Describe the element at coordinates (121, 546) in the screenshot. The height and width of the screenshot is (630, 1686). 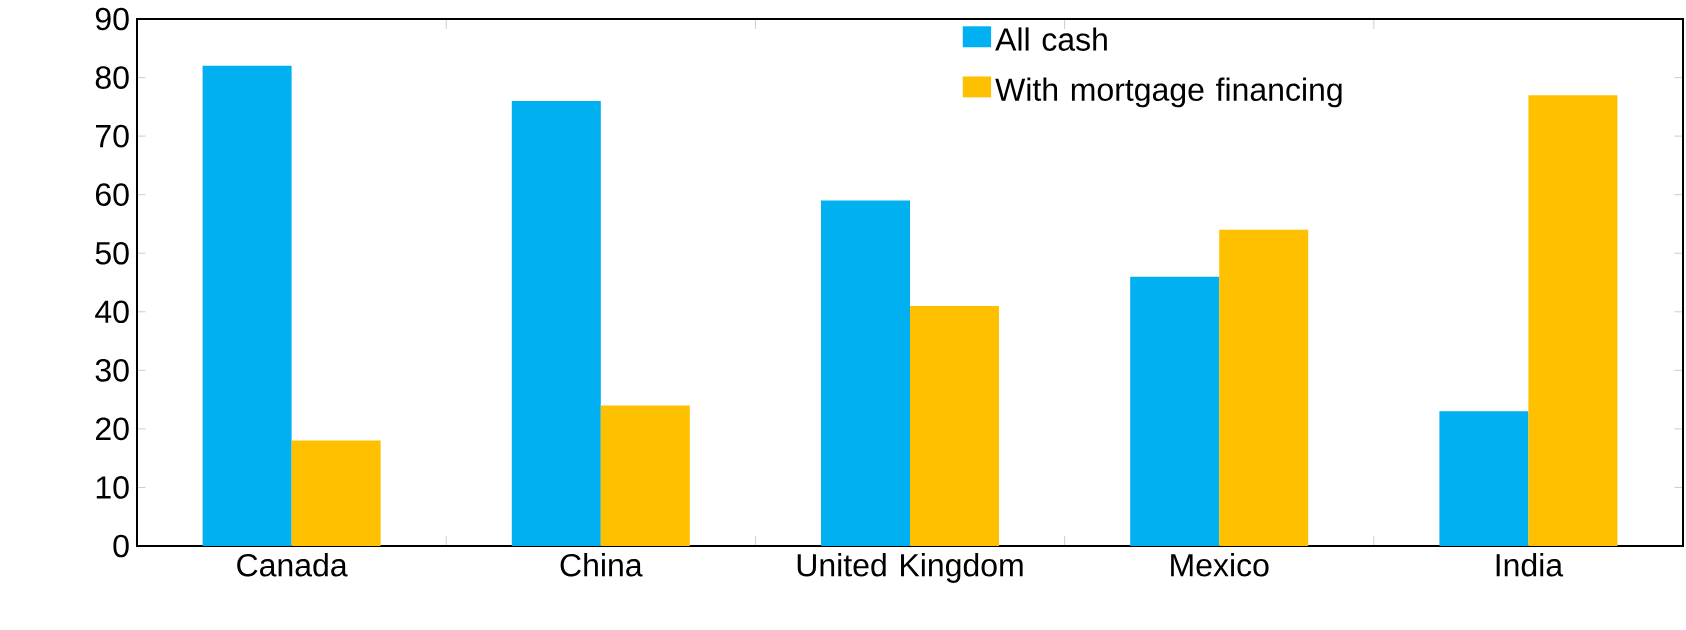
I see `y-tick-label: 0` at that location.